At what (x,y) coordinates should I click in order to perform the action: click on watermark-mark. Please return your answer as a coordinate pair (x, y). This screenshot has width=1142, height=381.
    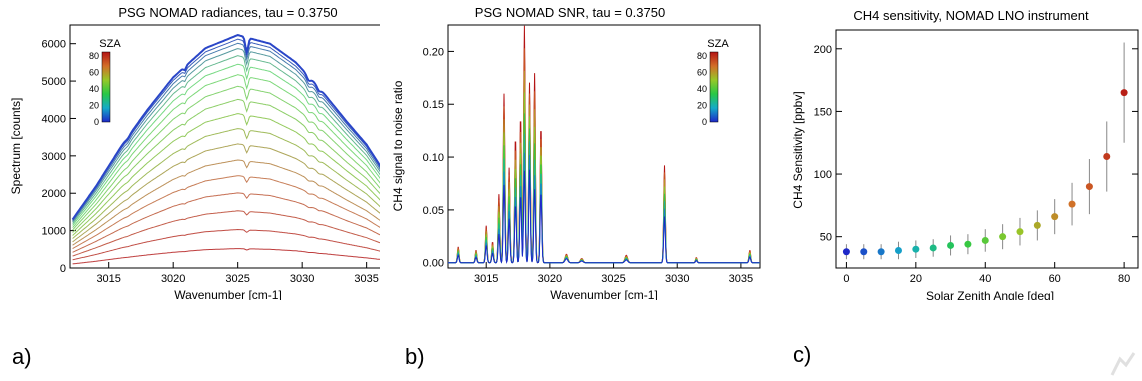
    Looking at the image, I should click on (1123, 364).